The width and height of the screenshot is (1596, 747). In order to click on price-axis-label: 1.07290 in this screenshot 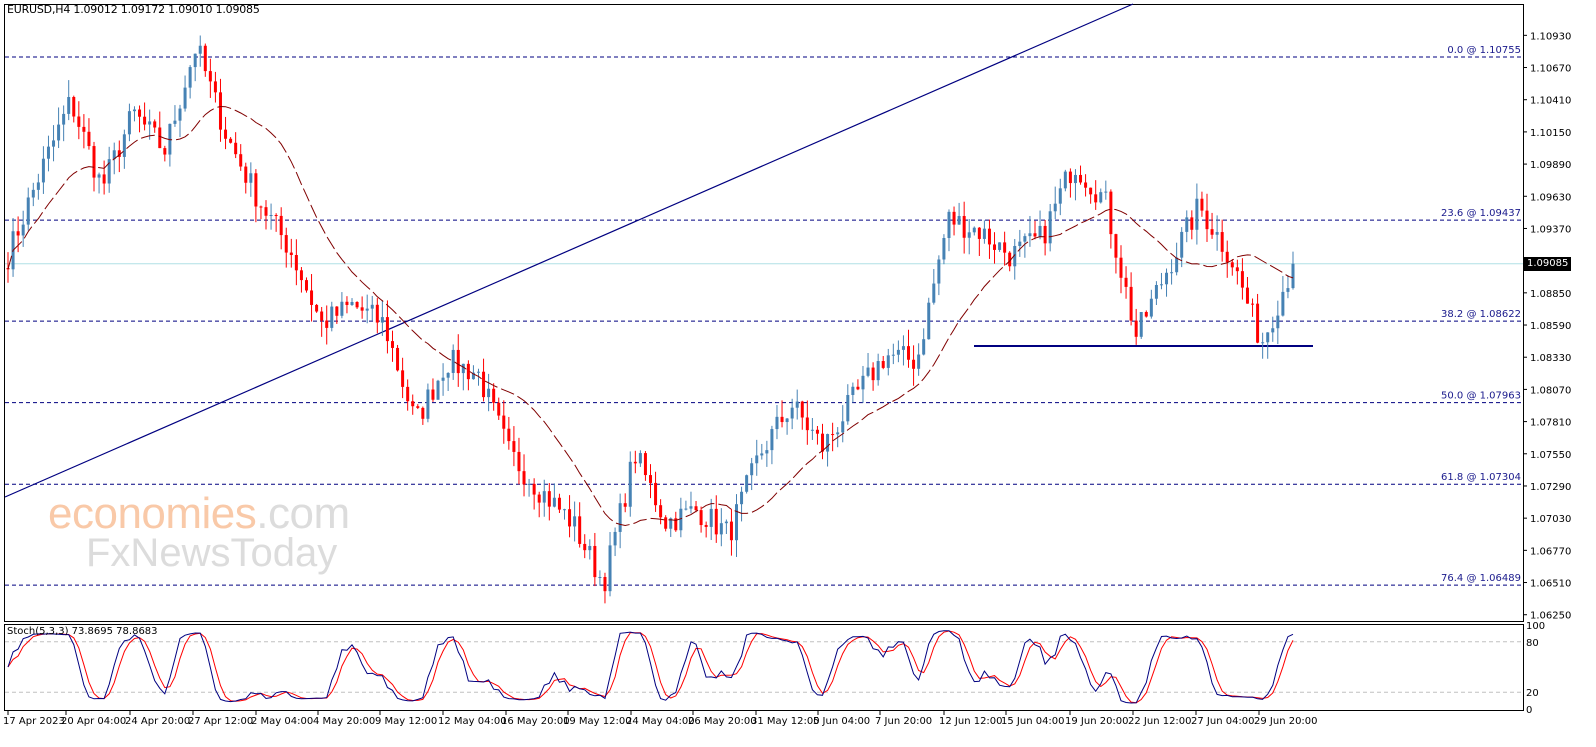, I will do `click(1550, 487)`.